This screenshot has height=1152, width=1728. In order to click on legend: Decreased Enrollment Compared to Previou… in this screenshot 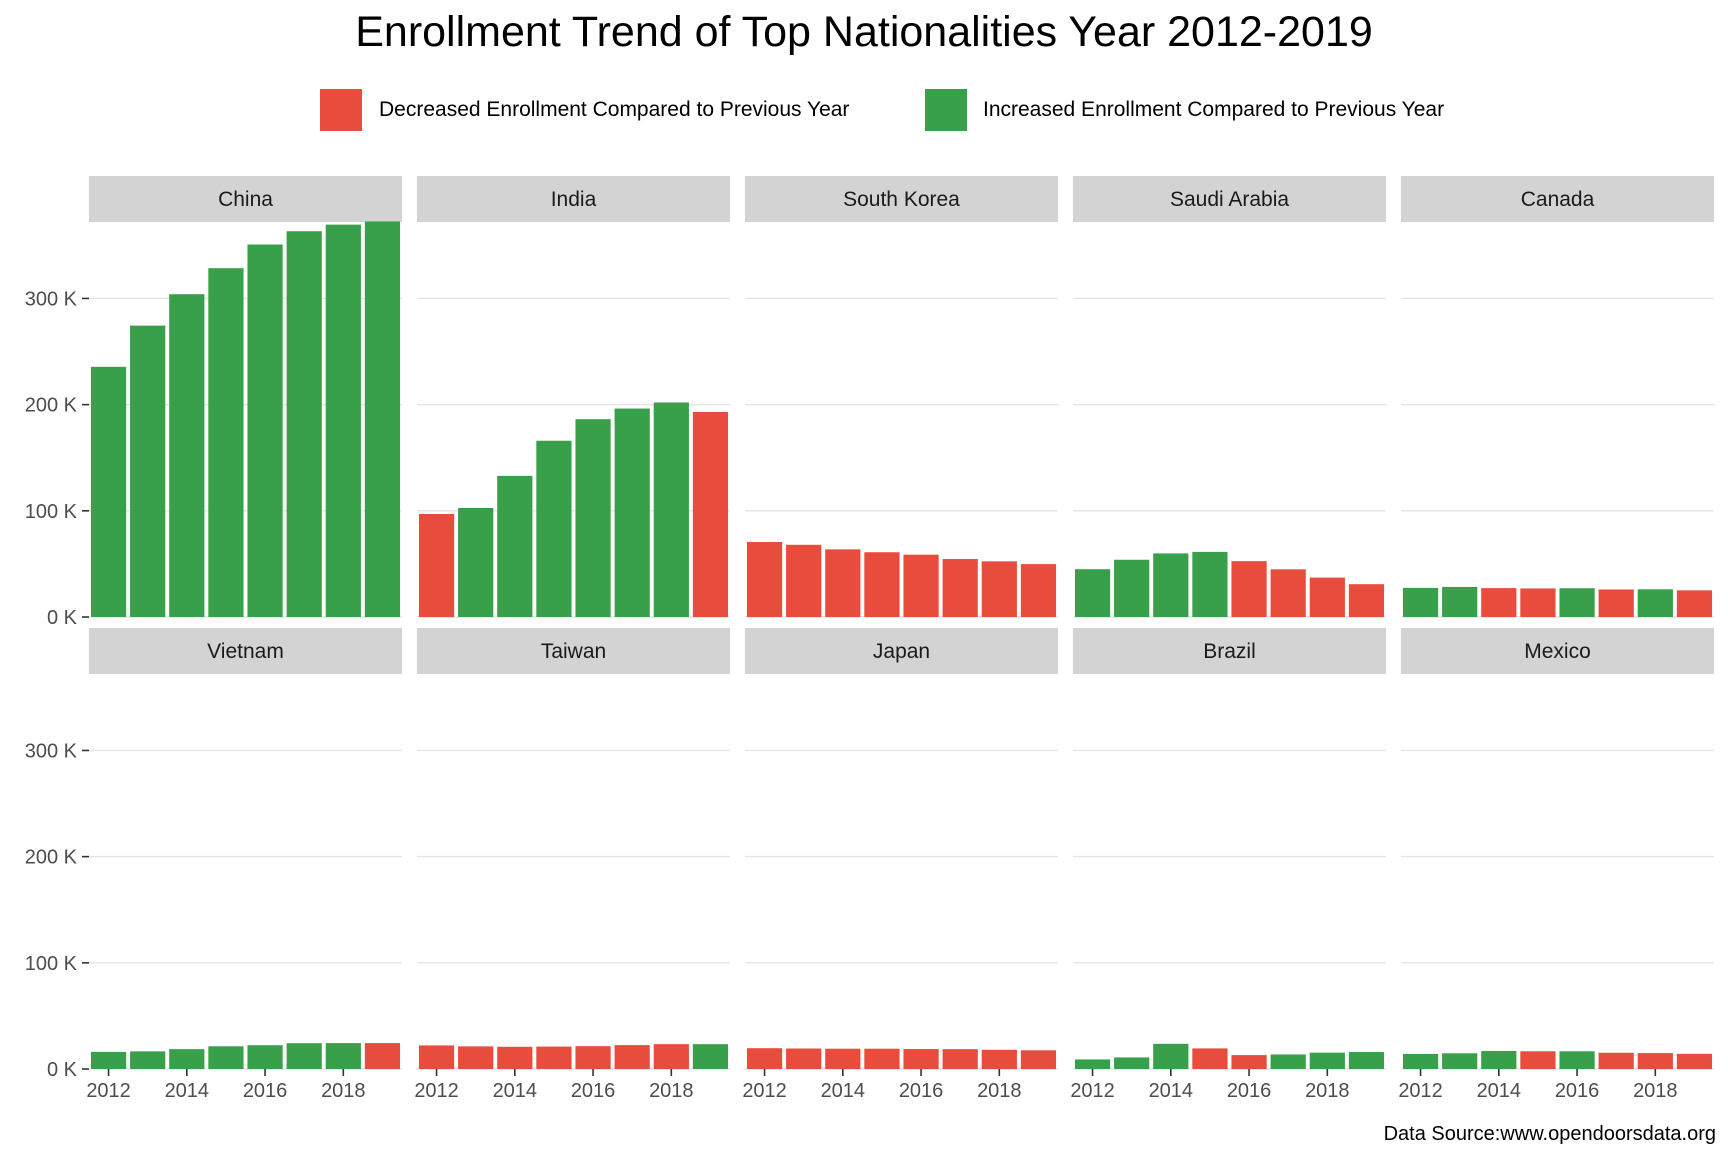, I will do `click(864, 110)`.